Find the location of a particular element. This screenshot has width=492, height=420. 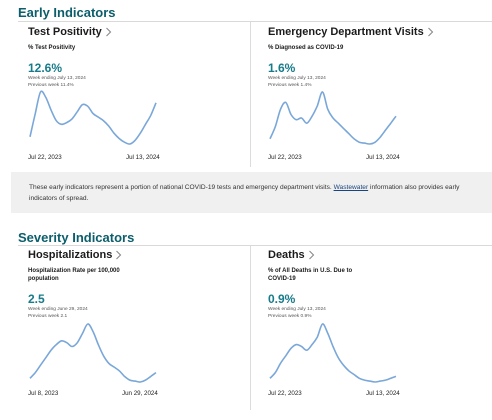

test-positivity-link: Test Positivity is located at coordinates (128, 32).